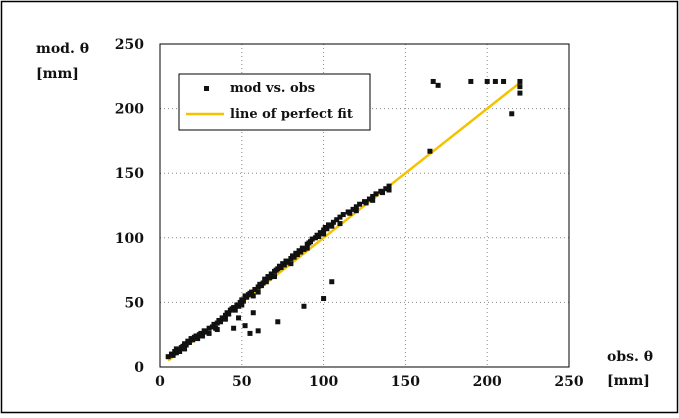 This screenshot has height=418, width=679. I want to click on legend: mod vs. obs line of perfect fit, so click(274, 102).